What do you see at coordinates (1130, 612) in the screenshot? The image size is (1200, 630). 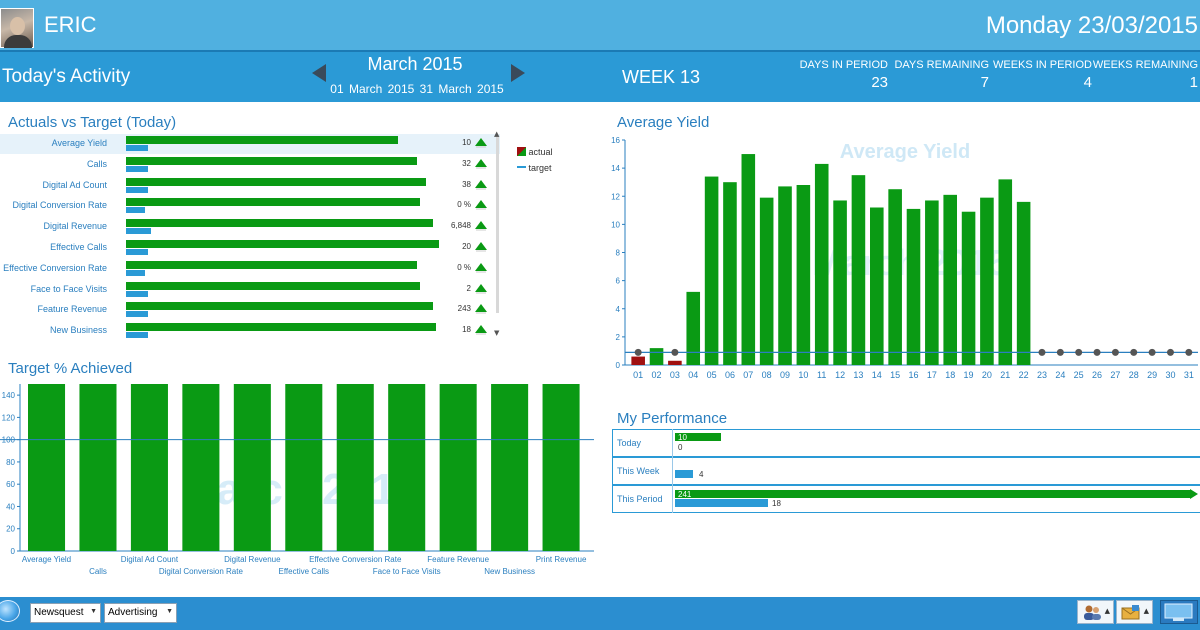 I see `envelope-icon` at bounding box center [1130, 612].